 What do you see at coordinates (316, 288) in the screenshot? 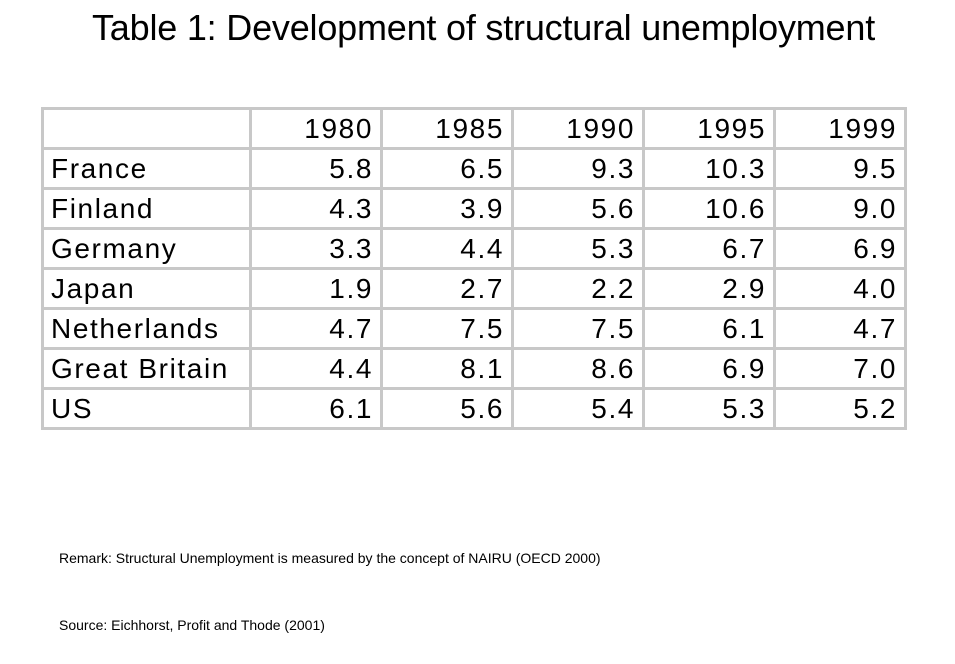
I see `value-cell: 1.9` at bounding box center [316, 288].